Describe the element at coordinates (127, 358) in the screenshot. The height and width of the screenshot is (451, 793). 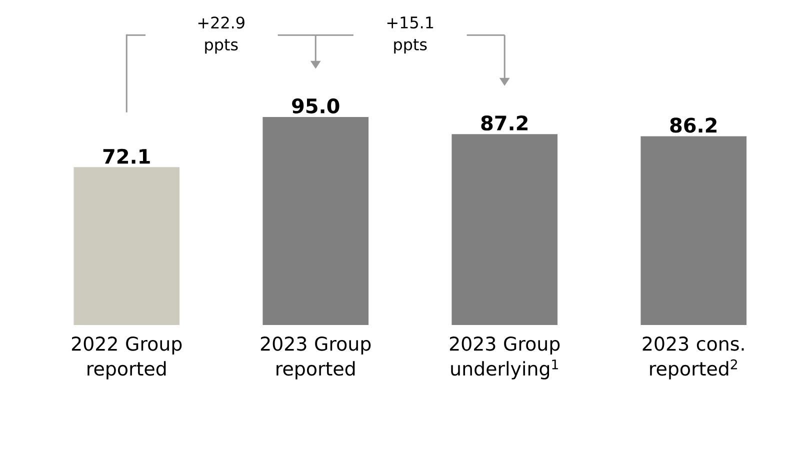
I see `x-tick-label: 2022 Group reported` at that location.